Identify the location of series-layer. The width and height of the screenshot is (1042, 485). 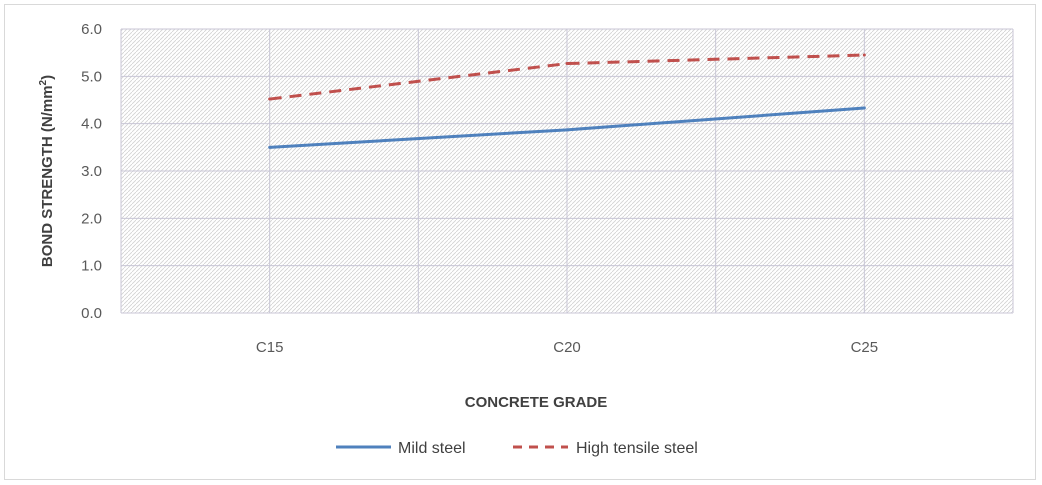
(567, 101).